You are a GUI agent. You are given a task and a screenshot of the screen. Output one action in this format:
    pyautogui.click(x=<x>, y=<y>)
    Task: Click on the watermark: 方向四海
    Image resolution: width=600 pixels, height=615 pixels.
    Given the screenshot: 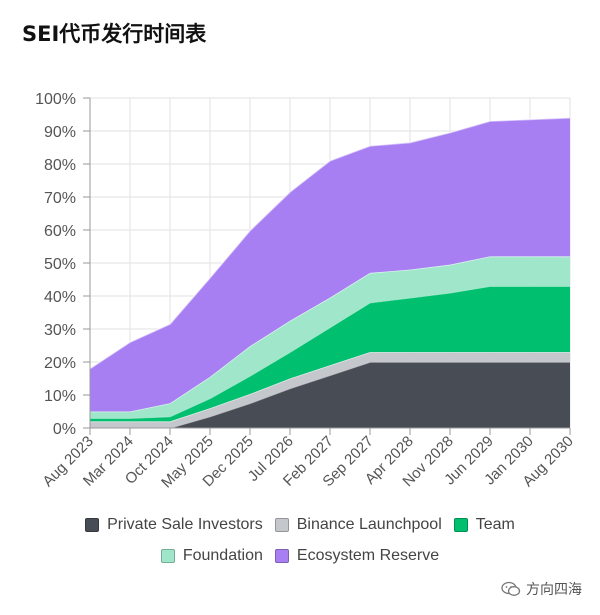 What is the action you would take?
    pyautogui.click(x=541, y=589)
    